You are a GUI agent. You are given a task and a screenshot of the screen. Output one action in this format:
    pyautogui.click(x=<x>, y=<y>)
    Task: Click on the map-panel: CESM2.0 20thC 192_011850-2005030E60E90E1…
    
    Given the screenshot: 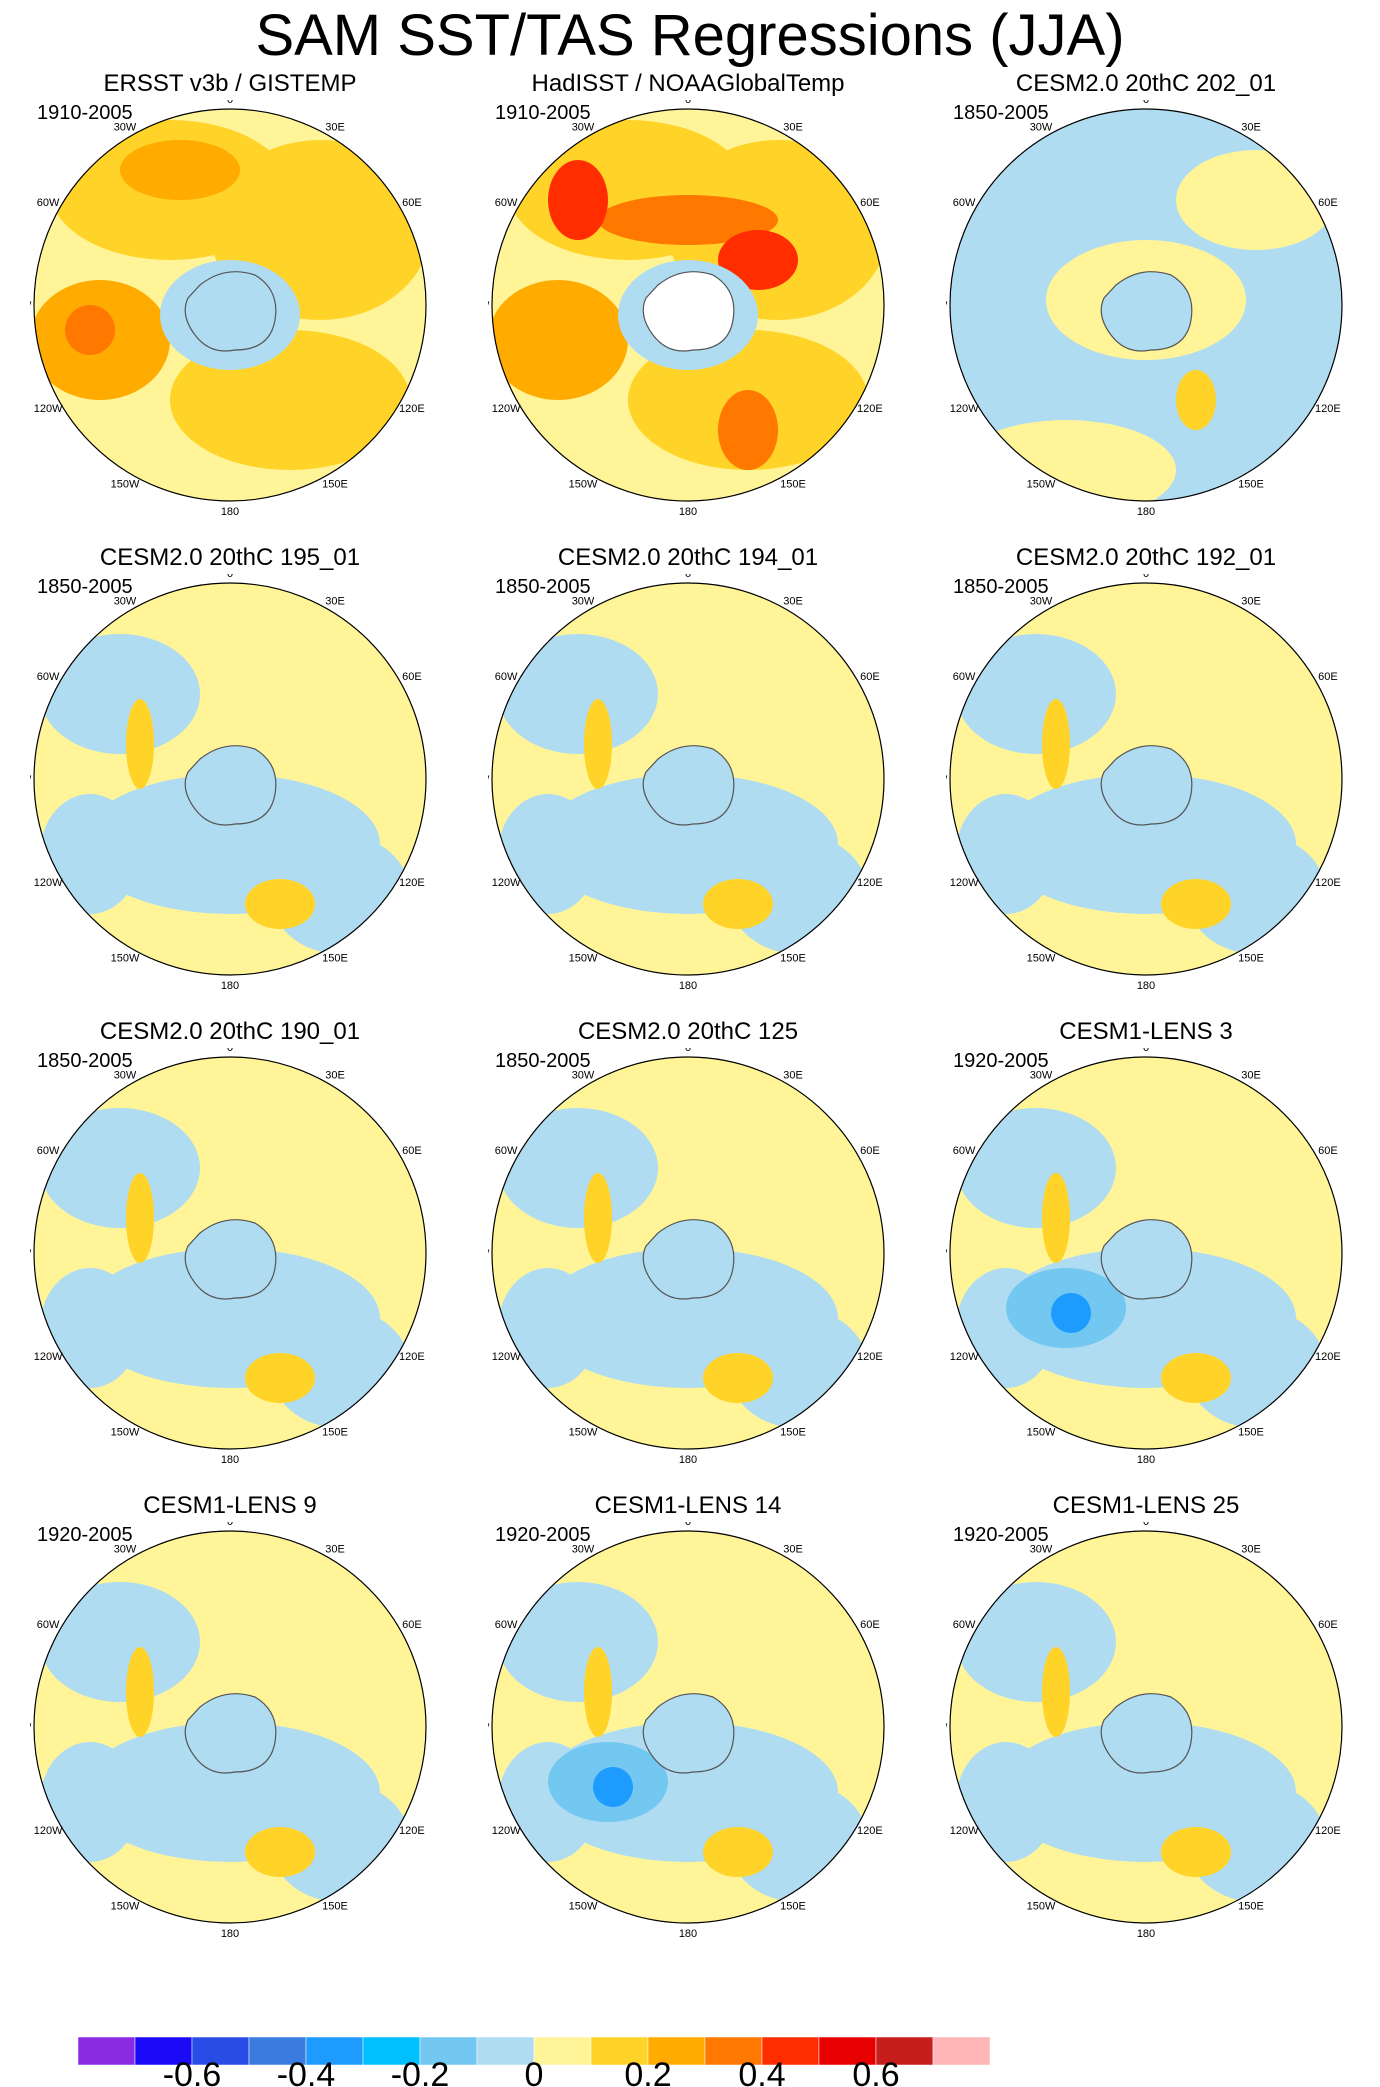 What is the action you would take?
    pyautogui.click(x=1146, y=781)
    